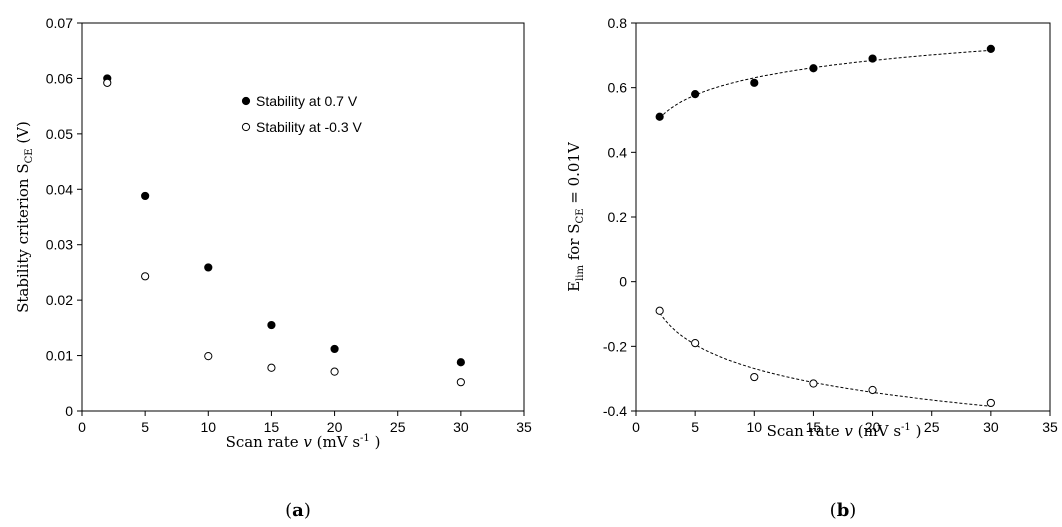 The image size is (1062, 527). What do you see at coordinates (298, 510) in the screenshot?
I see `panel-label-a: (a)` at bounding box center [298, 510].